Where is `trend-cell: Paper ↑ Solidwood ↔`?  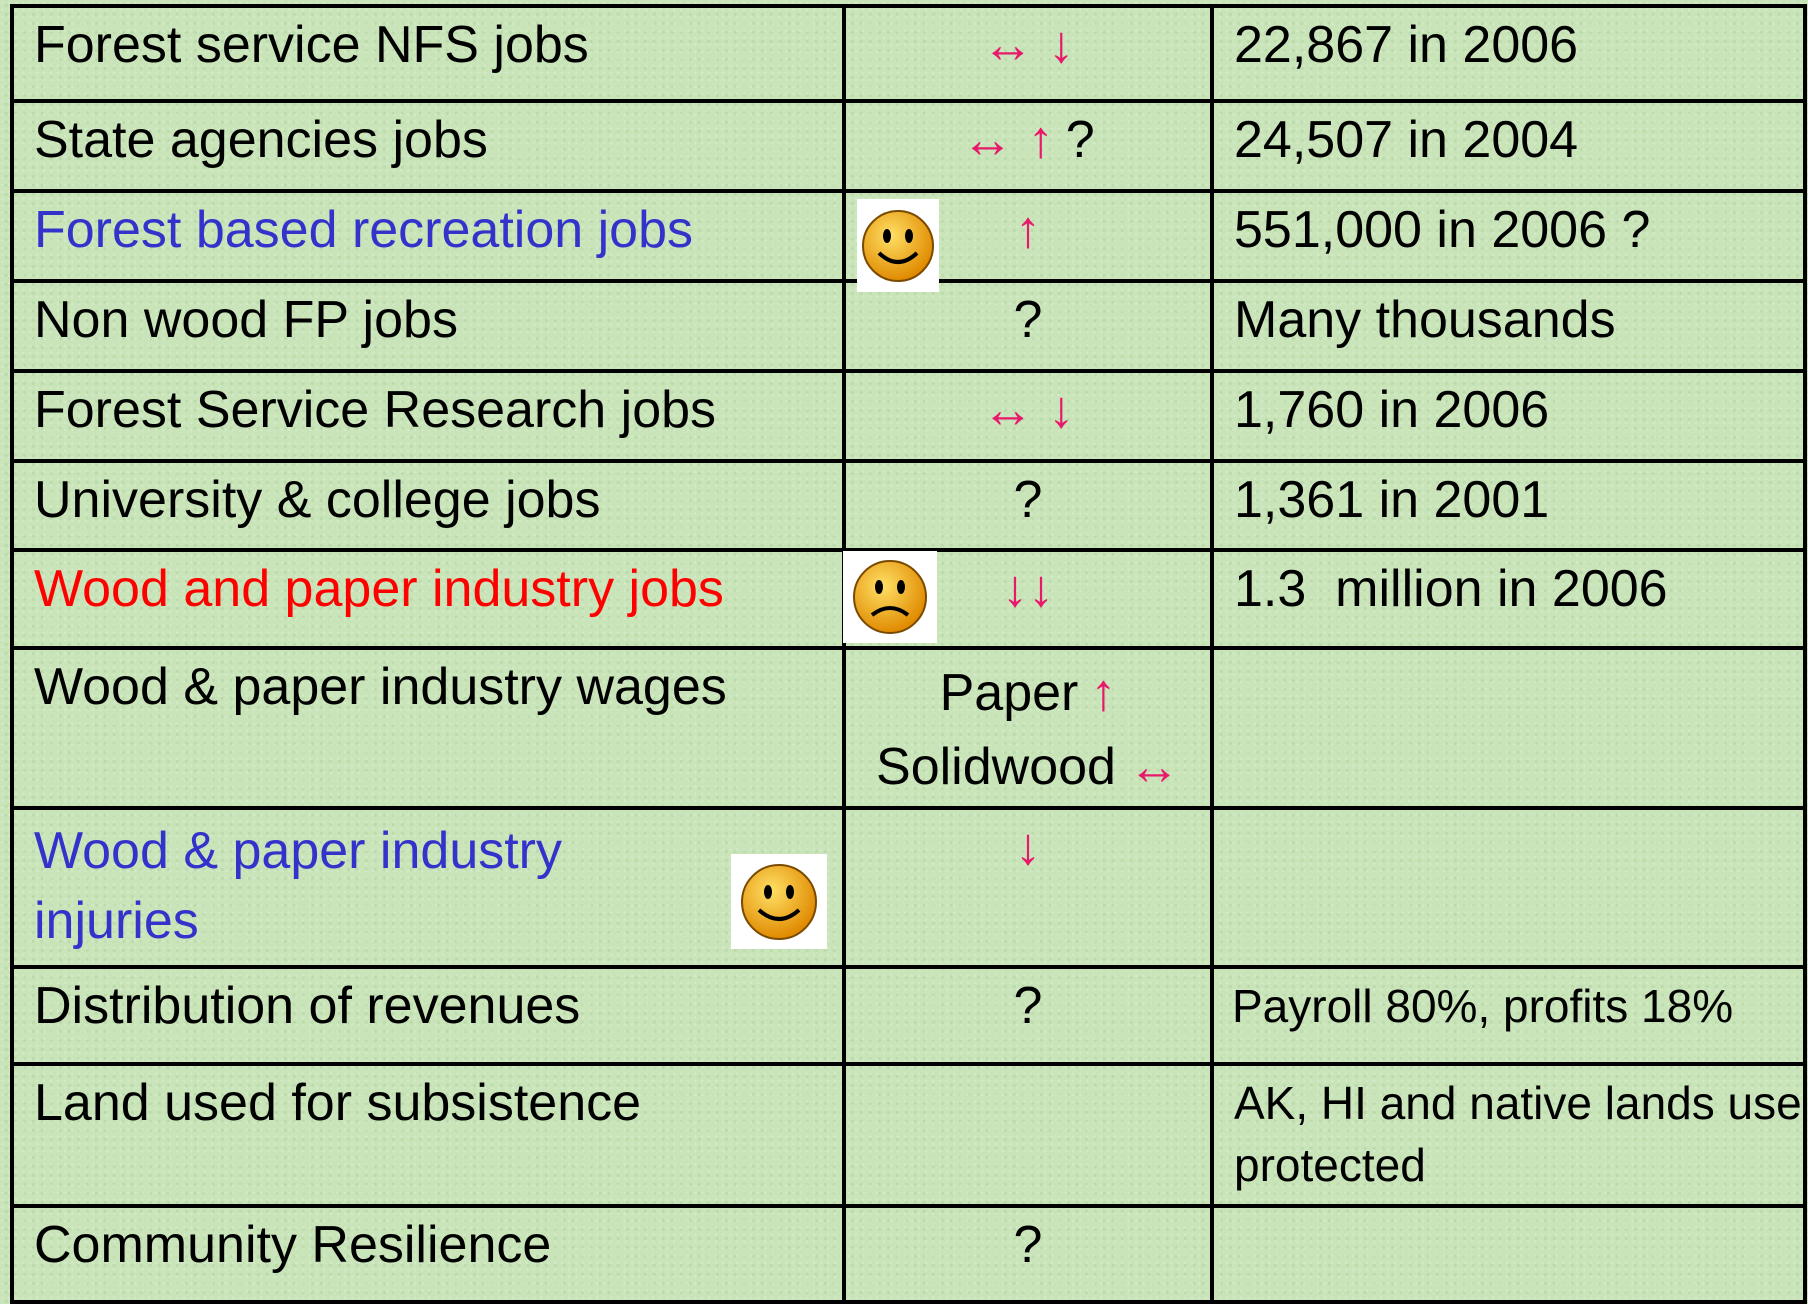
trend-cell: Paper ↑ Solidwood ↔ is located at coordinates (1028, 728).